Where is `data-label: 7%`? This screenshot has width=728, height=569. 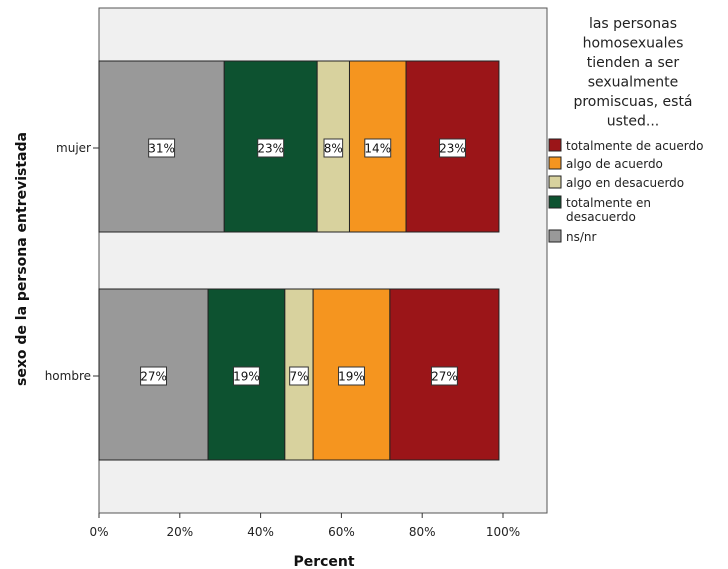
data-label: 7% is located at coordinates (298, 377).